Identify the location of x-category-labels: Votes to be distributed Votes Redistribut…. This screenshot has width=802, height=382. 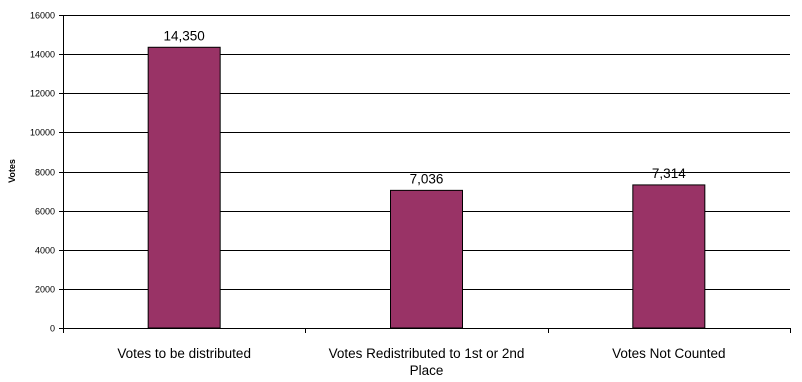
(421, 362).